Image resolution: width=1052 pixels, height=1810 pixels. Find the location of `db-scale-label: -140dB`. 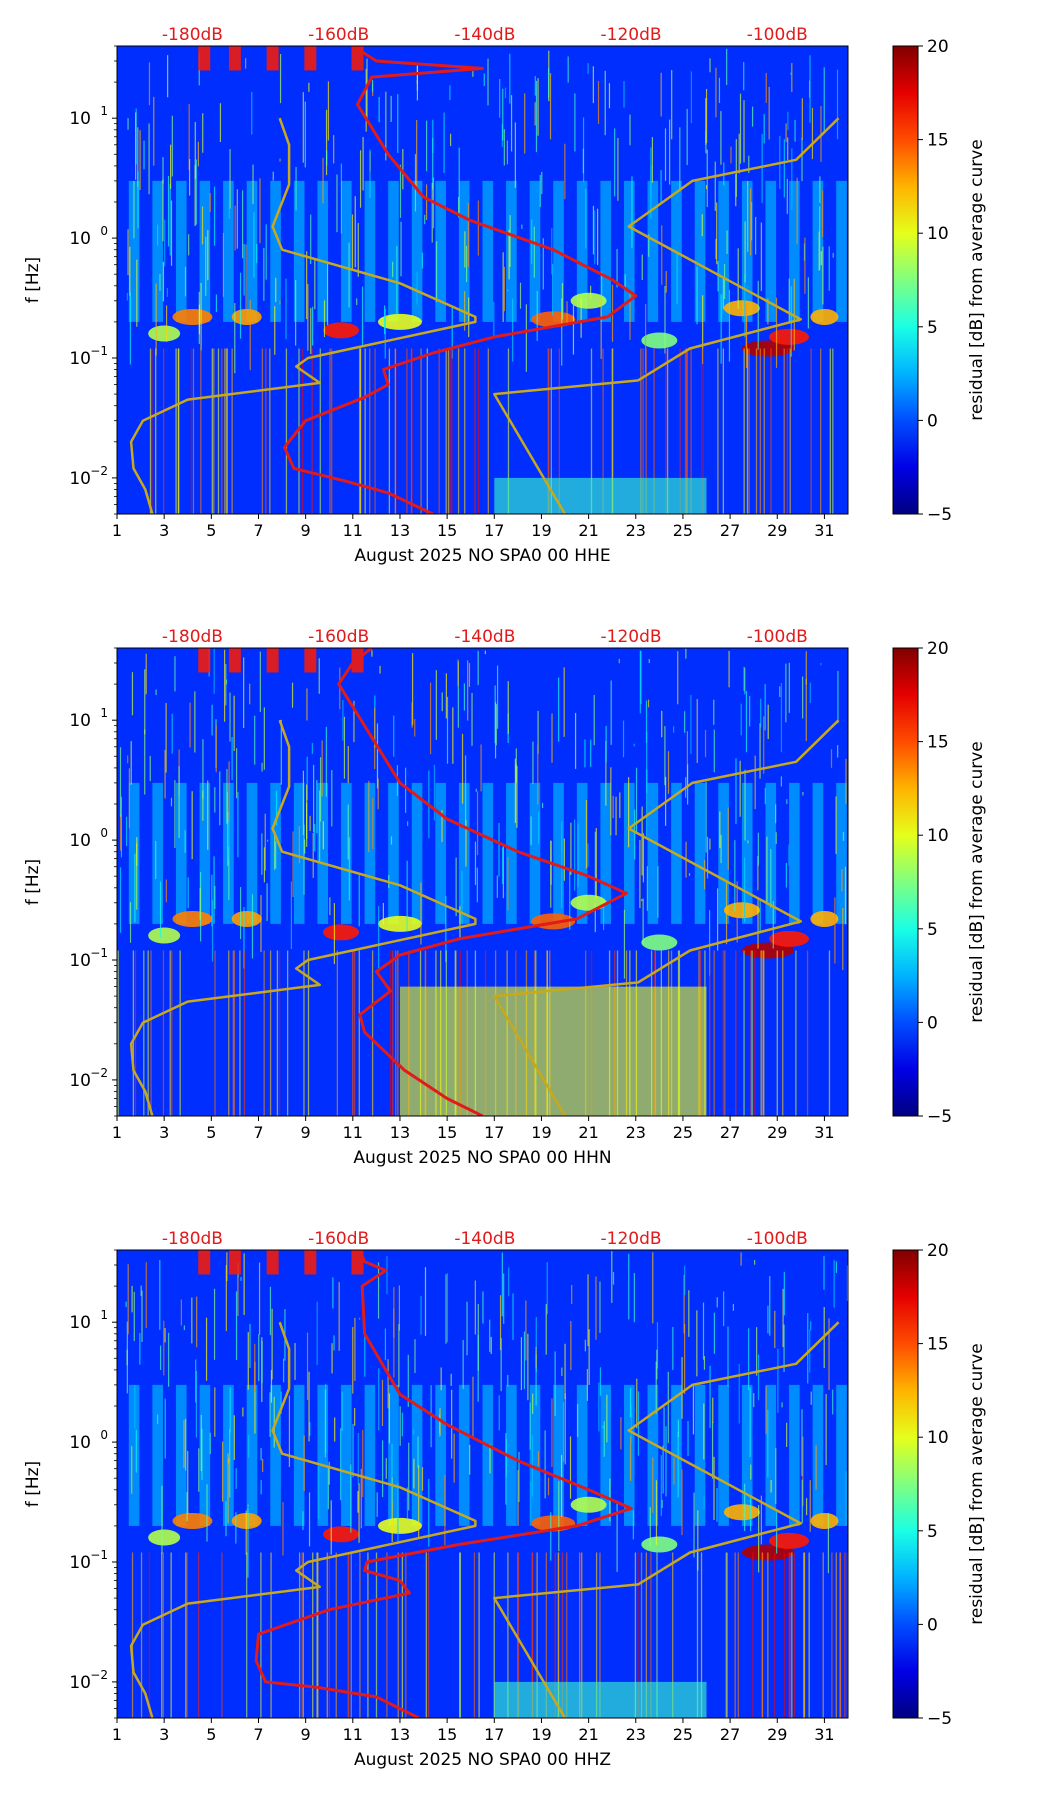

db-scale-label: -140dB is located at coordinates (484, 1239).